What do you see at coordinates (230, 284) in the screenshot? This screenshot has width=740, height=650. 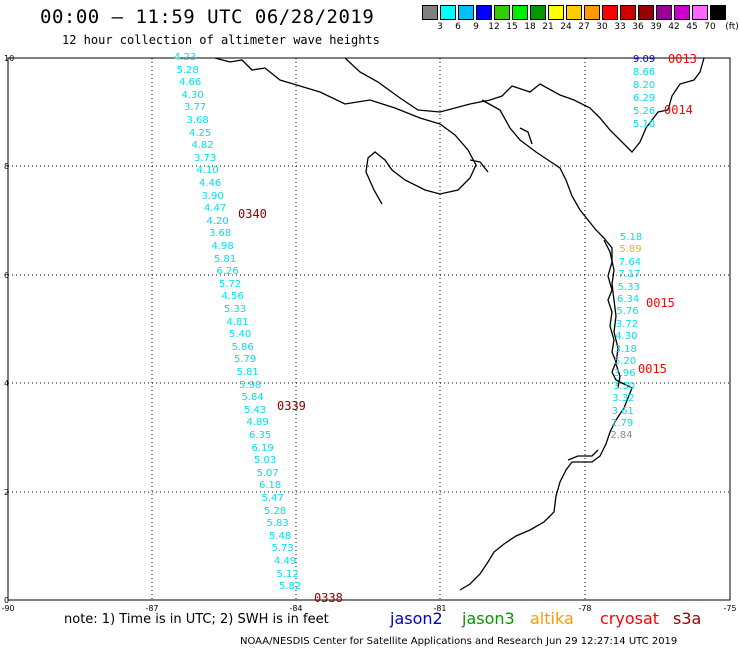 I see `wave-height-label: 5.72` at bounding box center [230, 284].